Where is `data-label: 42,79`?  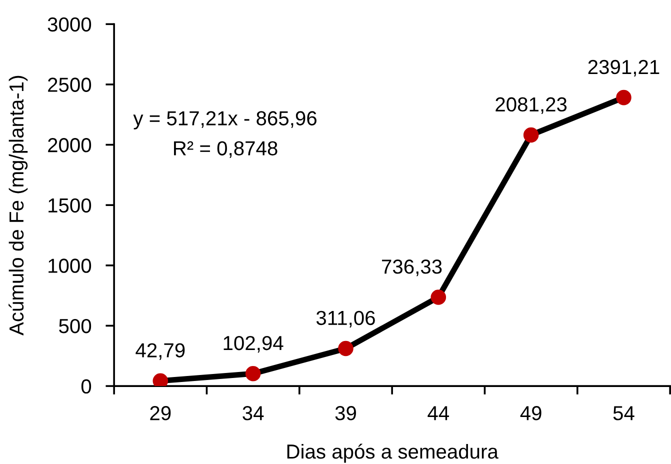
data-label: 42,79 is located at coordinates (160, 351).